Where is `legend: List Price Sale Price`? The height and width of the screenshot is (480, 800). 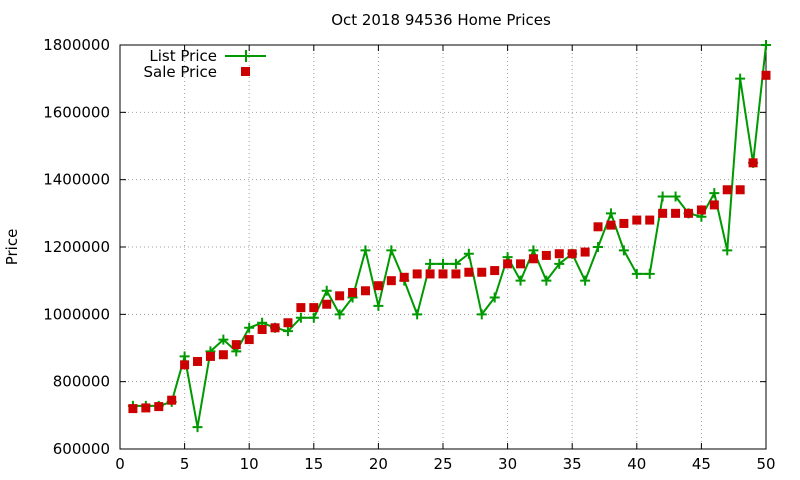
legend: List Price Sale Price is located at coordinates (205, 64).